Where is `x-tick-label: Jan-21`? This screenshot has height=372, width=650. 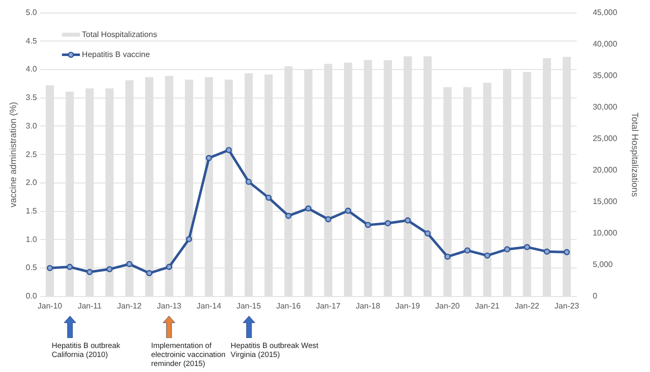
x-tick-label: Jan-21 is located at coordinates (487, 305).